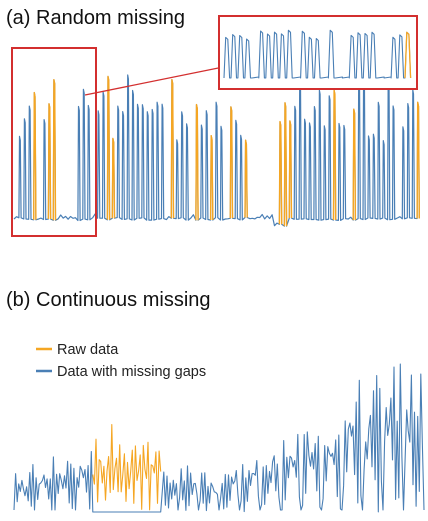 The height and width of the screenshot is (521, 428). I want to click on zoom-arrow-line, so click(164, 79).